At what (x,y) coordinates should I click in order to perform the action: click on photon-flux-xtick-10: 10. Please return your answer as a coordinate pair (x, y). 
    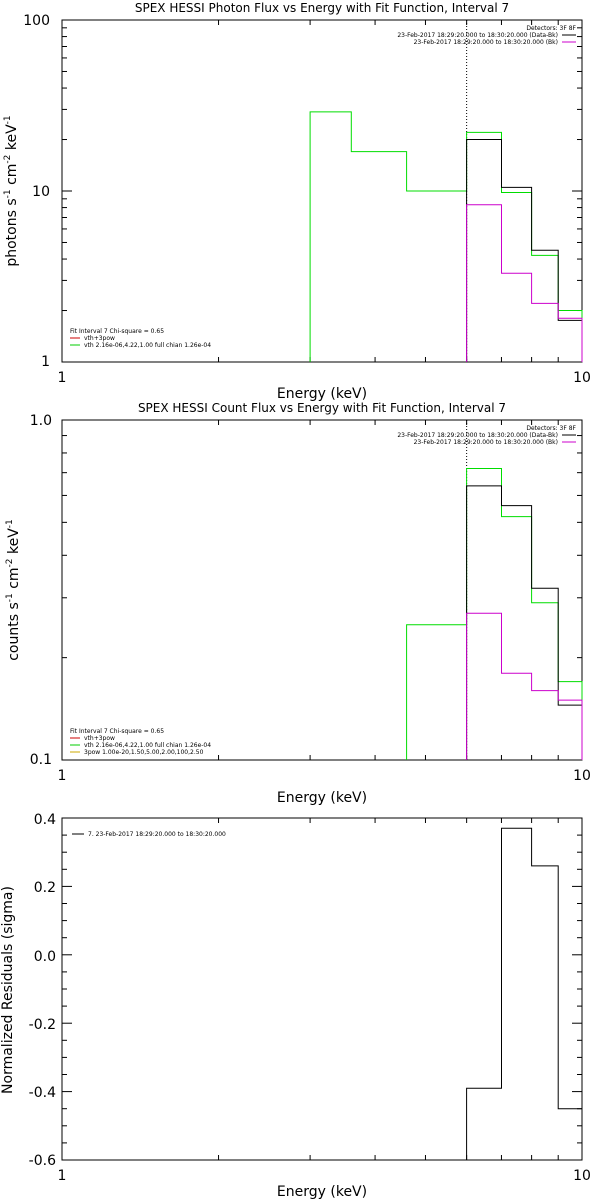
    Looking at the image, I should click on (582, 378).